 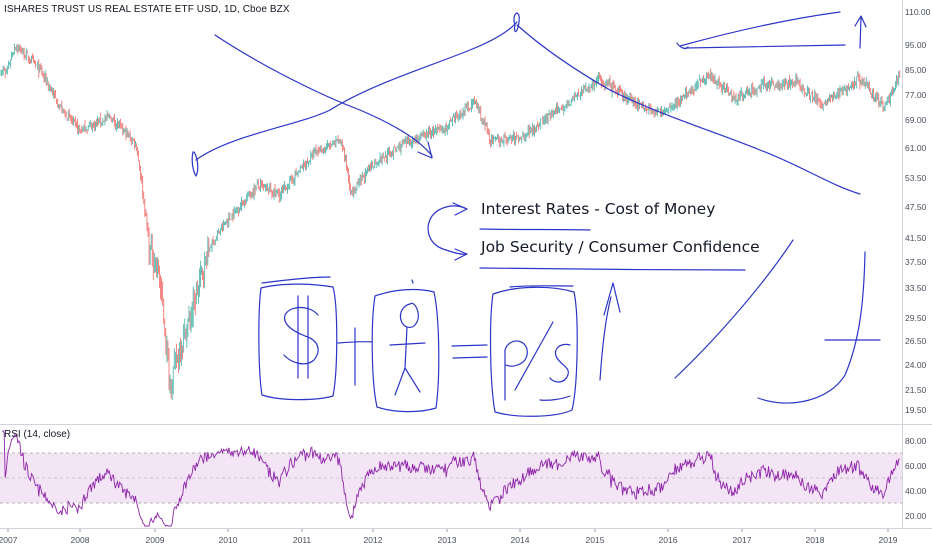 What do you see at coordinates (520, 540) in the screenshot?
I see `time-axis-label: 2014` at bounding box center [520, 540].